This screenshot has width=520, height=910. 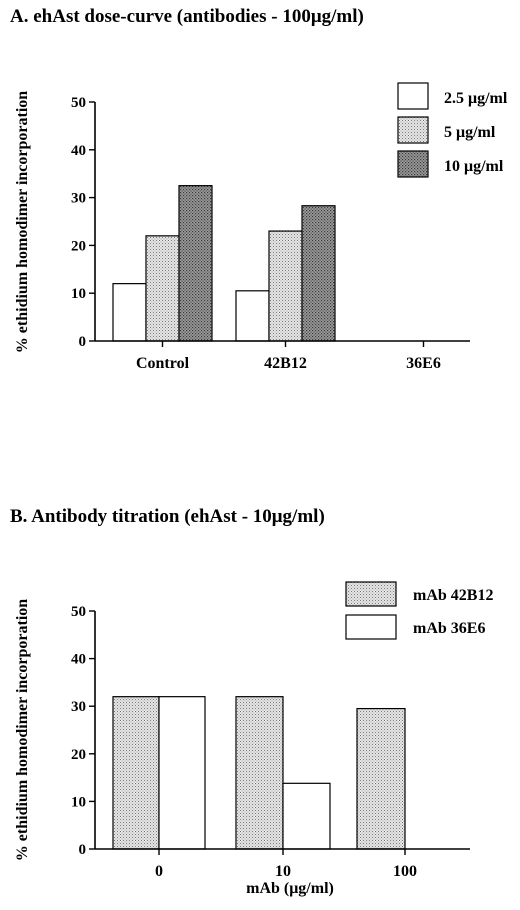 I want to click on panel-b-bar-10-s1, so click(x=259, y=773).